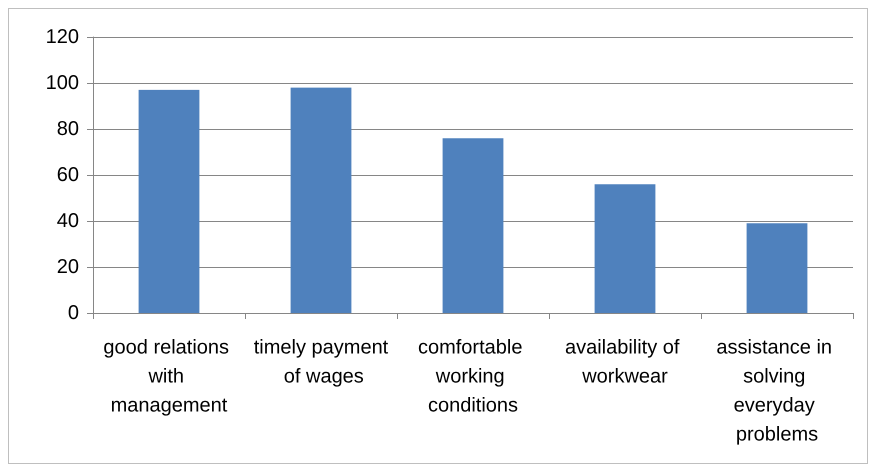 This screenshot has width=878, height=474. What do you see at coordinates (62, 37) in the screenshot?
I see `y-tick-label: 120` at bounding box center [62, 37].